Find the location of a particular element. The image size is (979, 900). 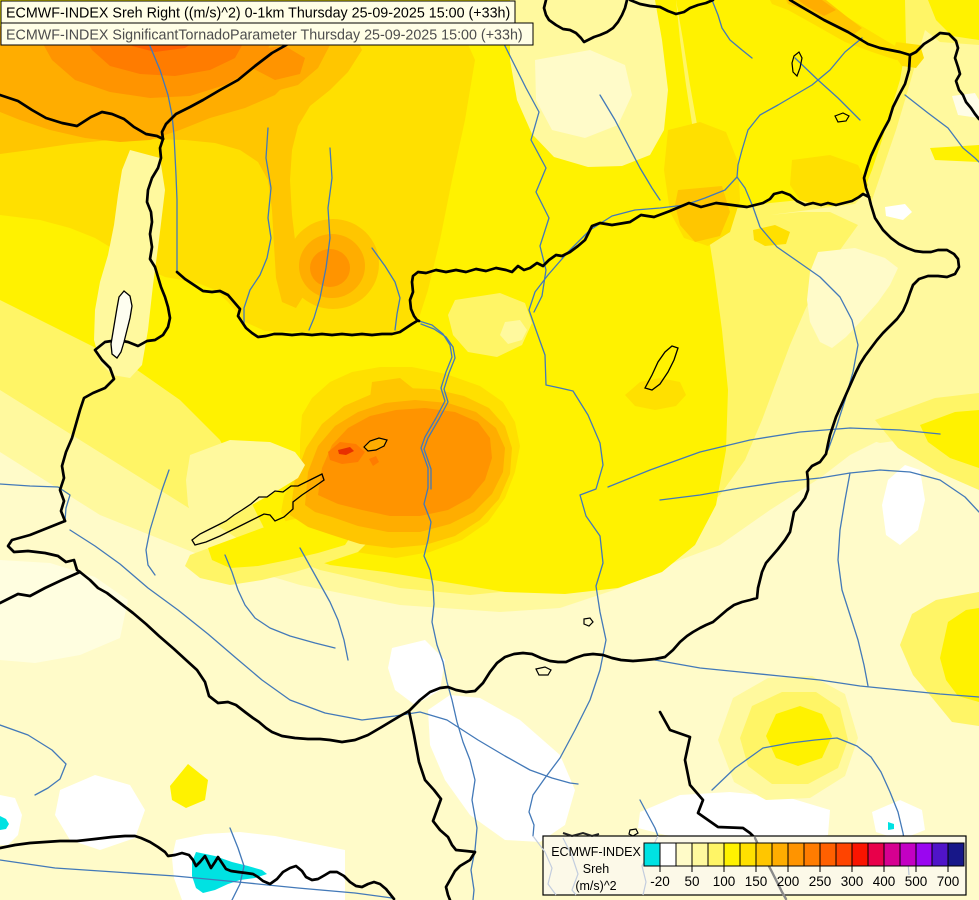

svg-text: 700 is located at coordinates (948, 881).